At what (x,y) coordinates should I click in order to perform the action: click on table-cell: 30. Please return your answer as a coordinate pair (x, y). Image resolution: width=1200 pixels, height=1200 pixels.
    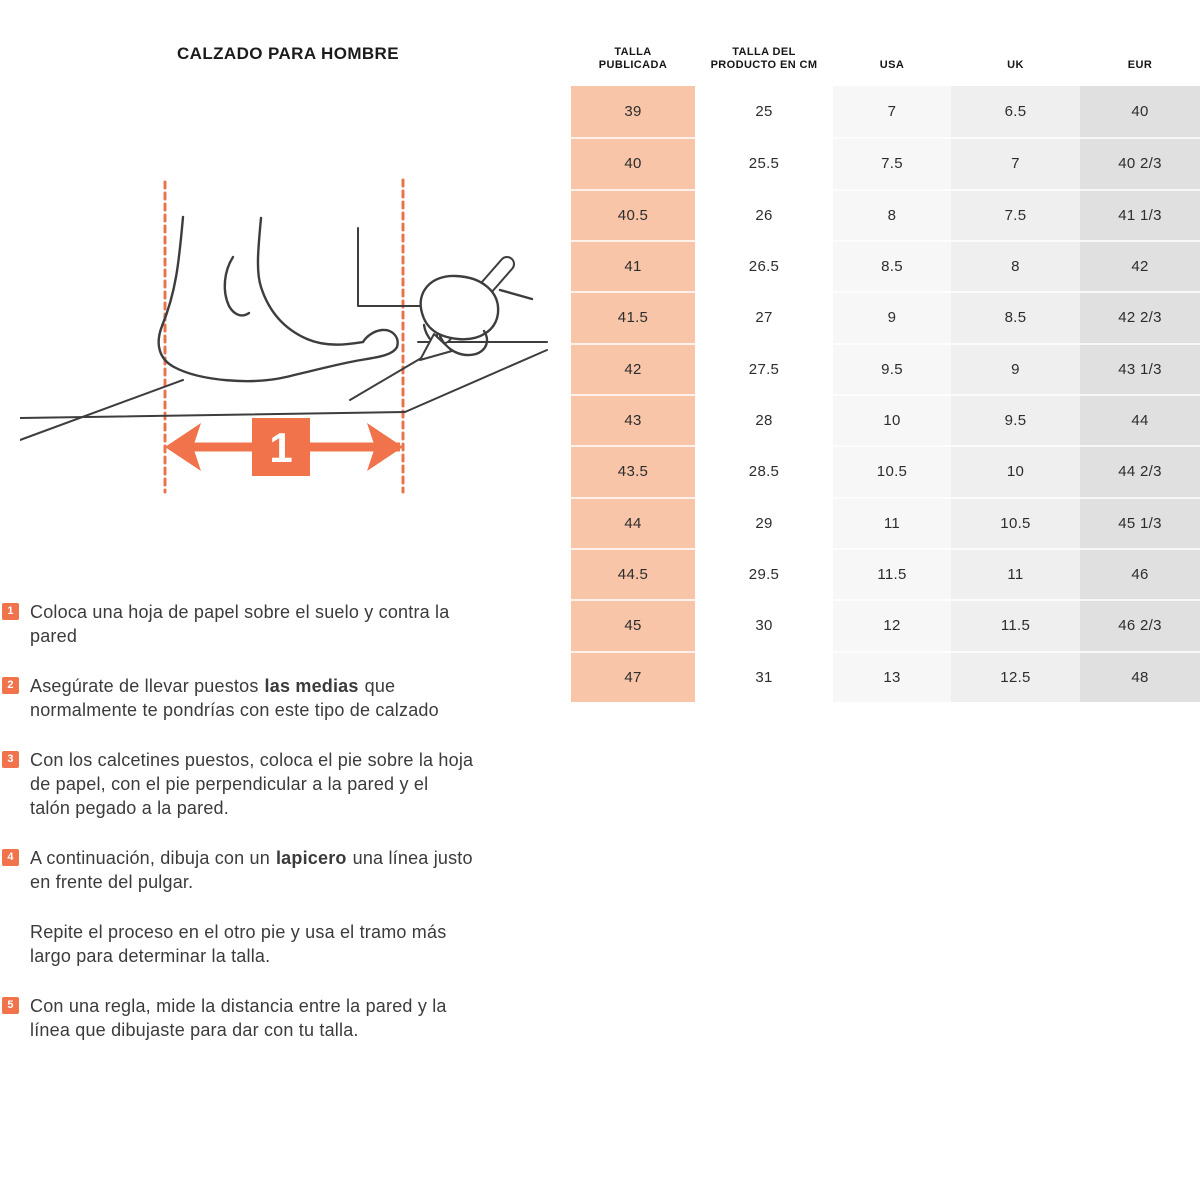
    Looking at the image, I should click on (764, 625).